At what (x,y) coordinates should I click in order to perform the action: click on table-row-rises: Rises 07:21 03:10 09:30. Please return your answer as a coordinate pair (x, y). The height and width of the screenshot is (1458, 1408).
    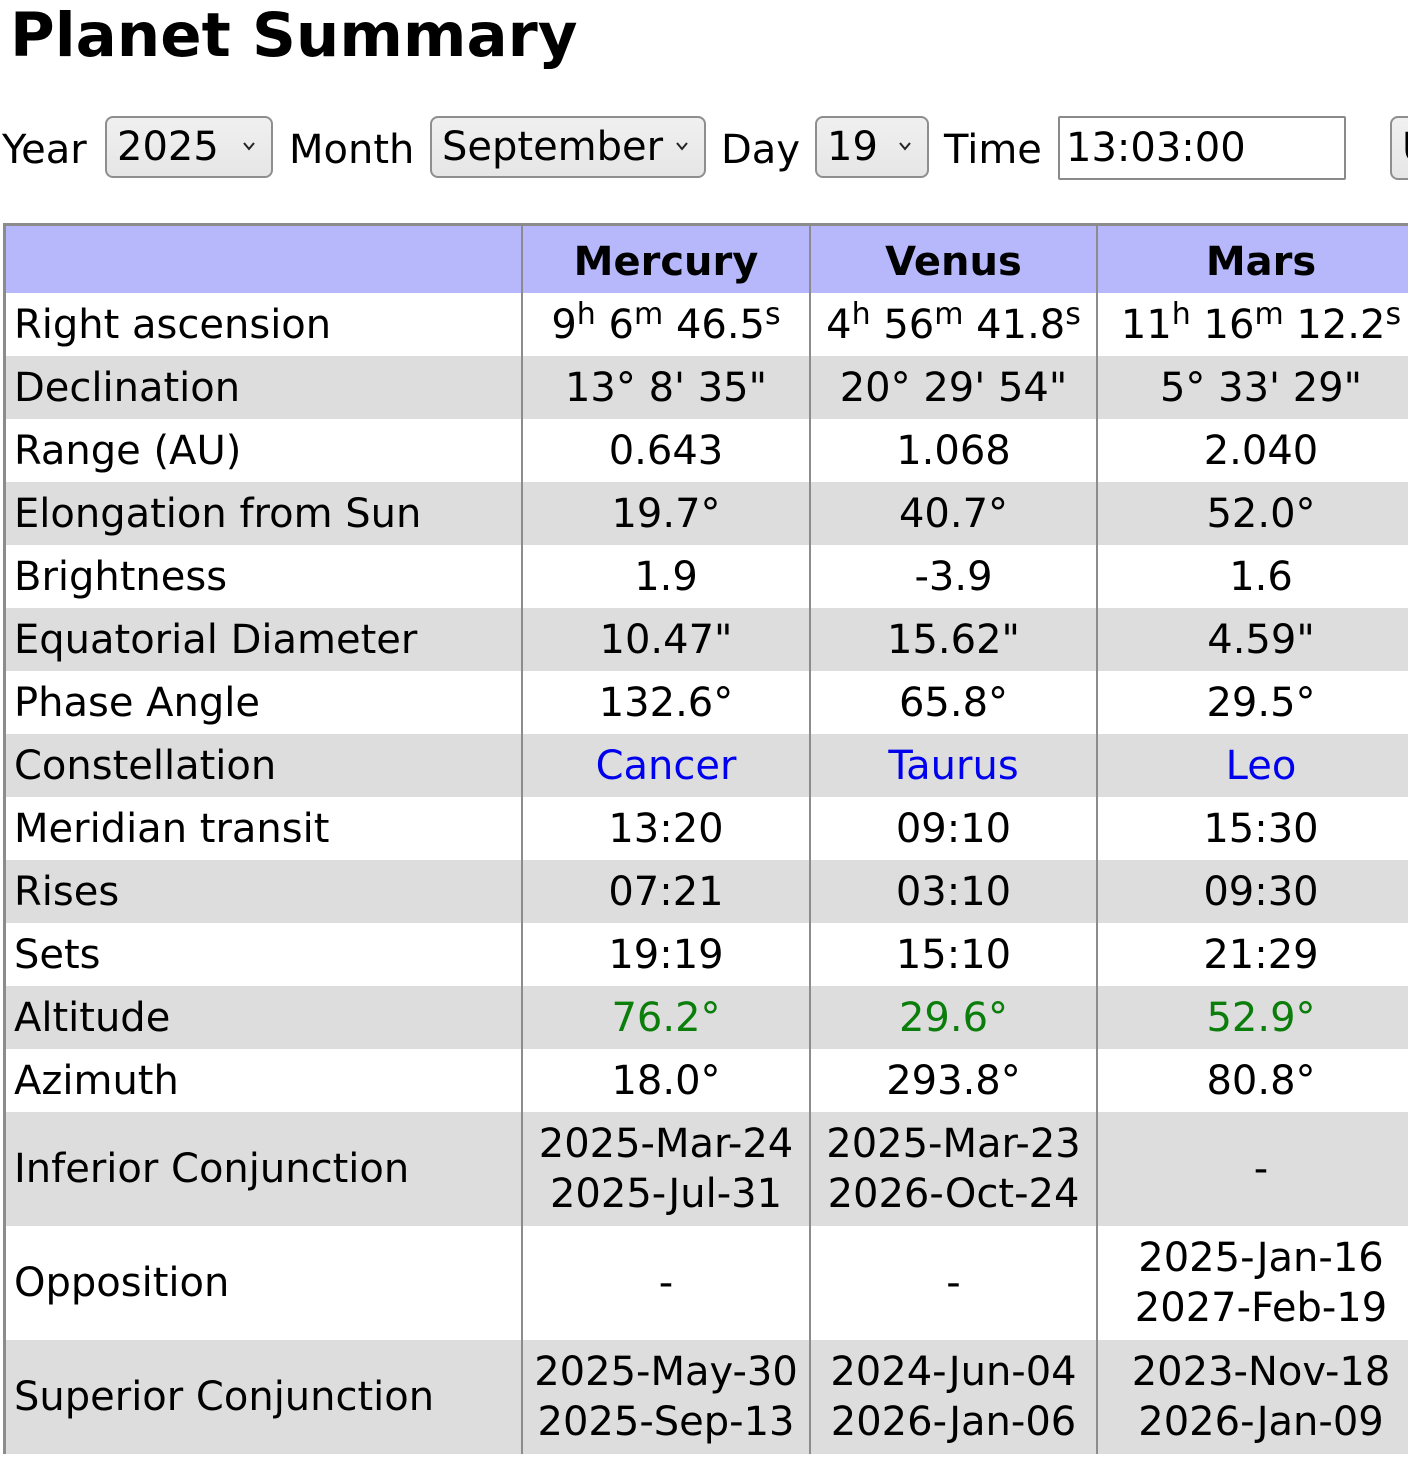
    Looking at the image, I should click on (707, 891).